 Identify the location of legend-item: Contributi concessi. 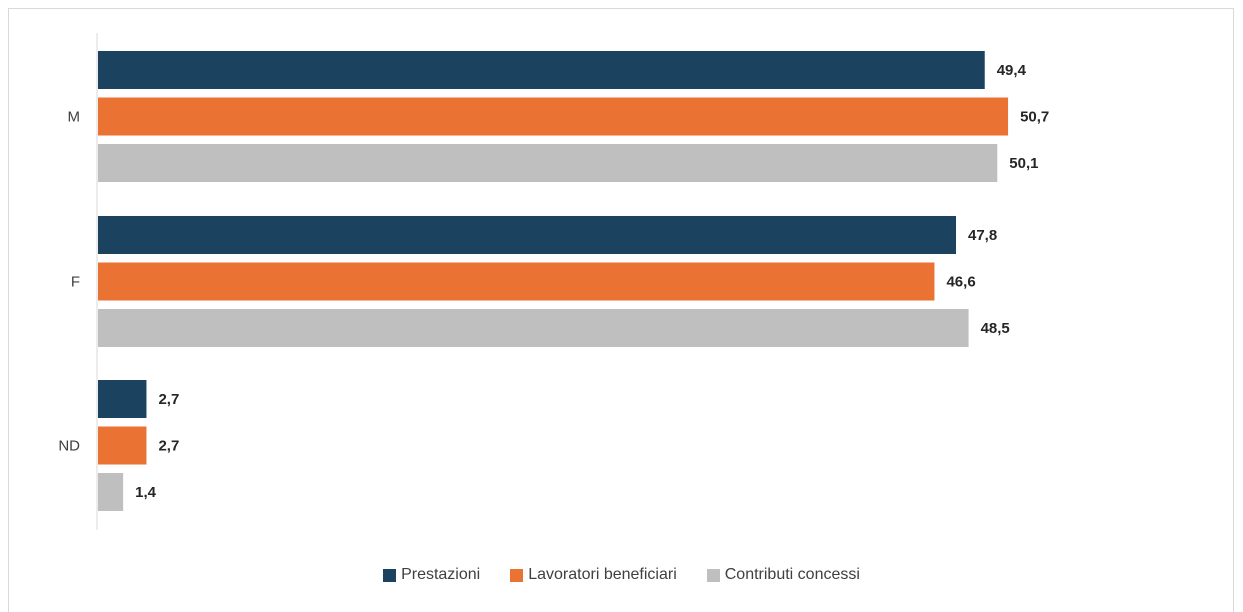
(783, 575).